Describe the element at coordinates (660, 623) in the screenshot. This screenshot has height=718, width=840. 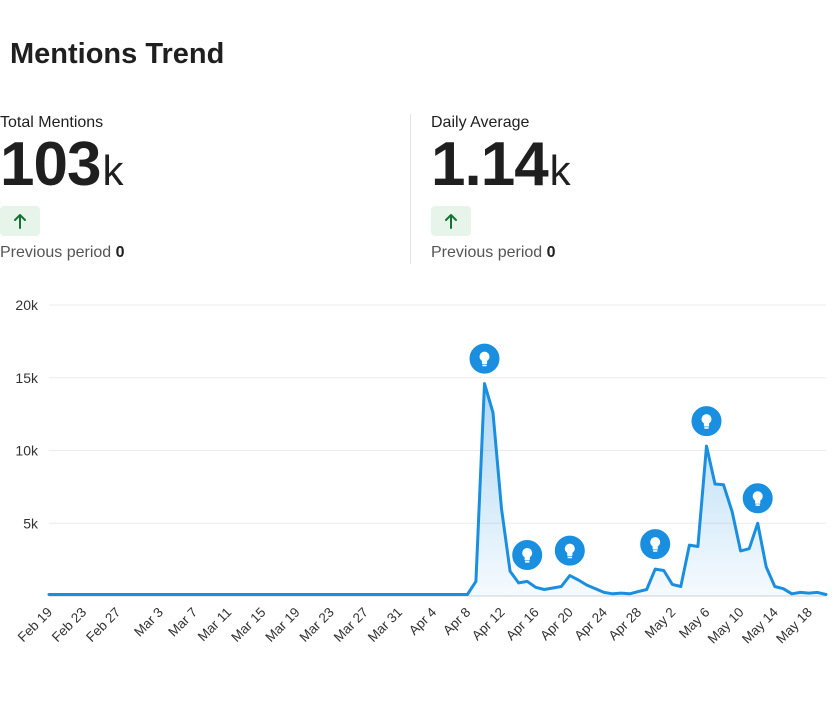
I see `x-tick-label: May 2` at that location.